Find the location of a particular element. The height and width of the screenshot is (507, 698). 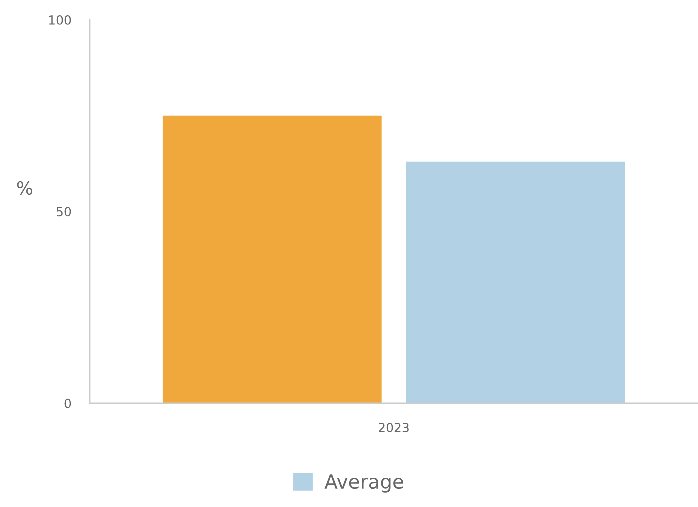

legend-label: Average is located at coordinates (364, 483).